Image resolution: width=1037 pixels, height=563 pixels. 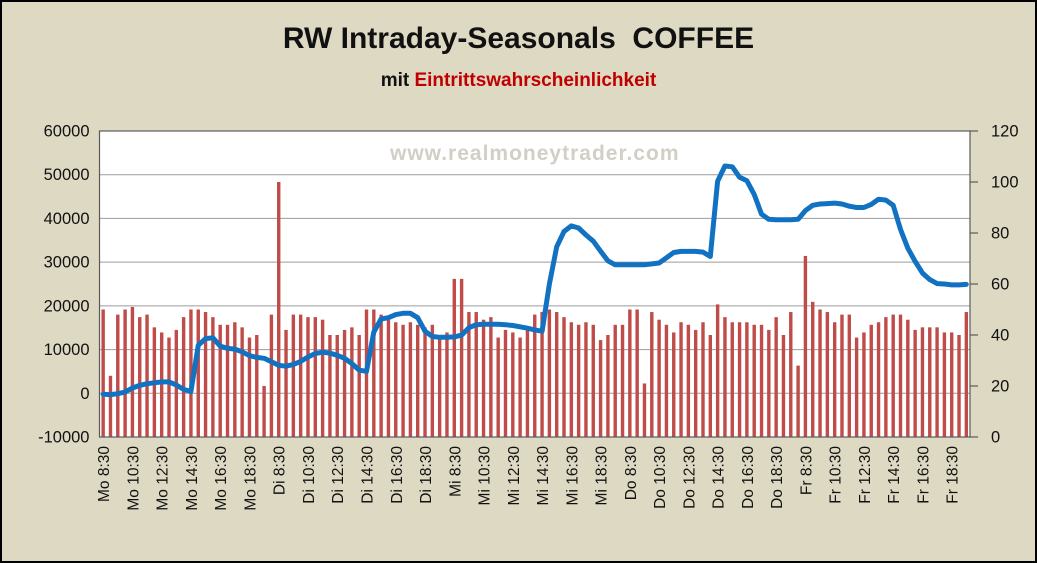 I want to click on x-tick-label: Mo 12:30, so click(x=163, y=478).